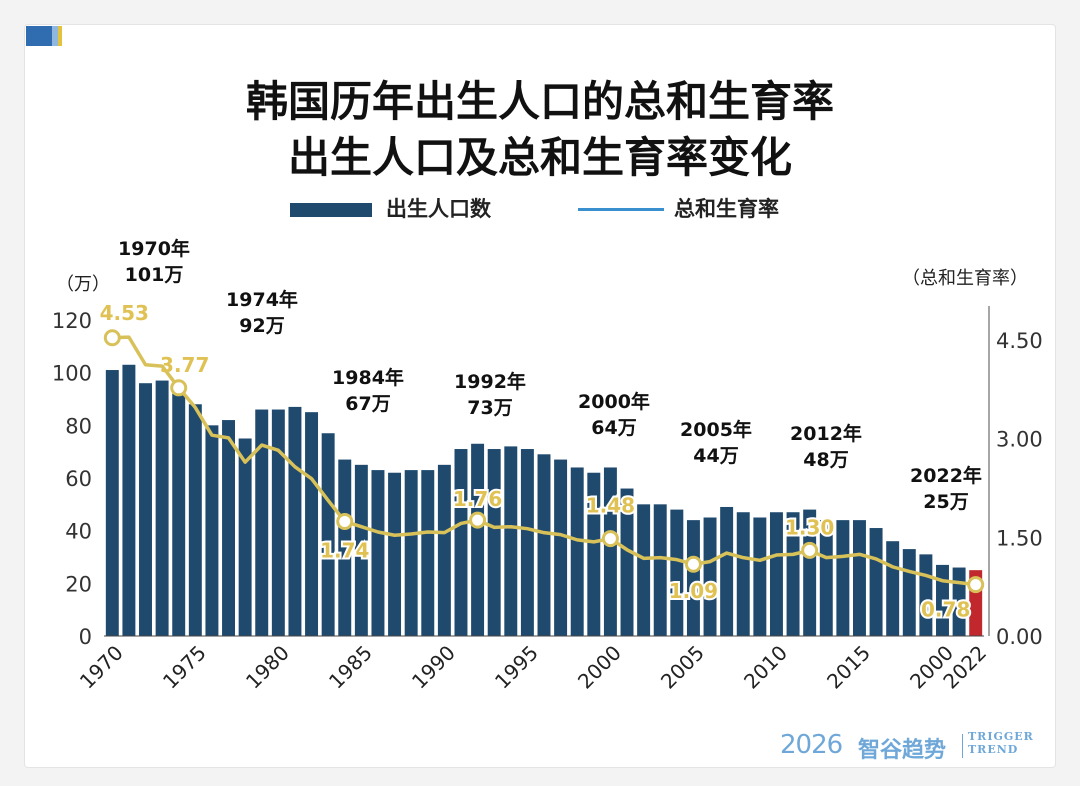  I want to click on brand-english: TRIGGER TREND, so click(1001, 743).